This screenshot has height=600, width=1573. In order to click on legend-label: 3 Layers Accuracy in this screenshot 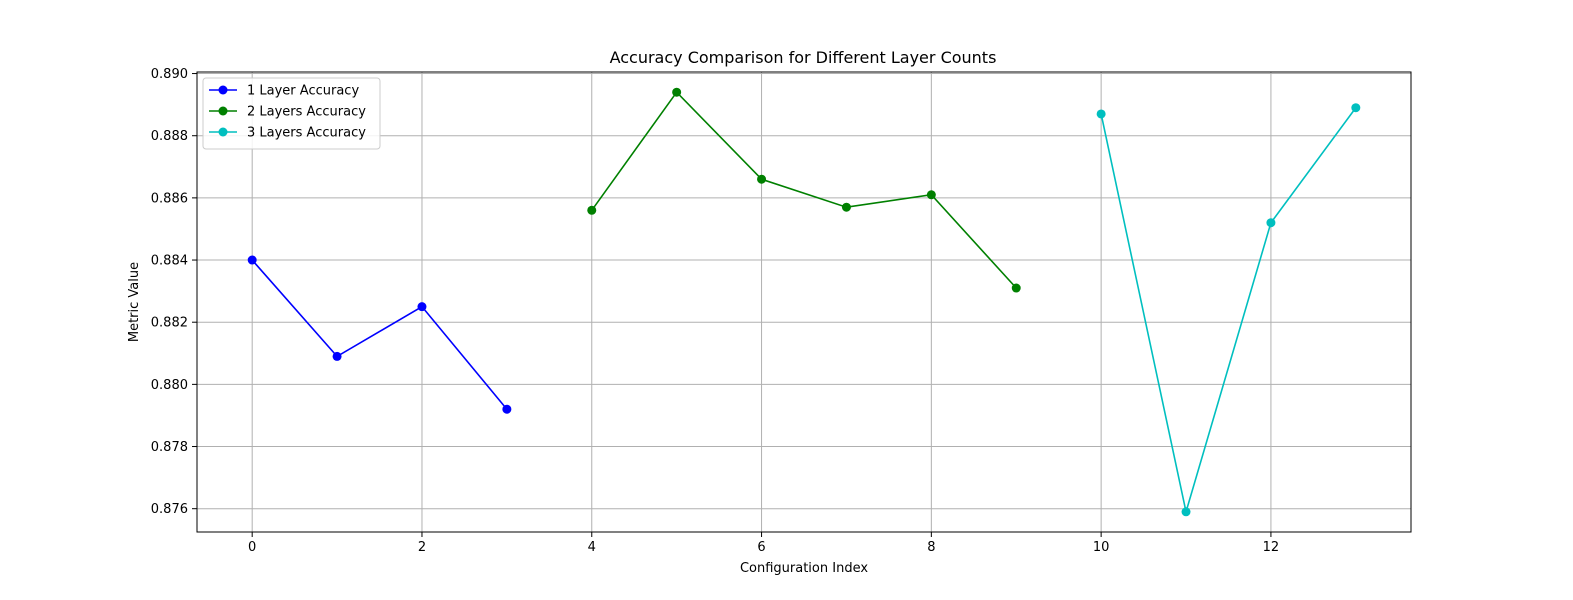, I will do `click(306, 133)`.